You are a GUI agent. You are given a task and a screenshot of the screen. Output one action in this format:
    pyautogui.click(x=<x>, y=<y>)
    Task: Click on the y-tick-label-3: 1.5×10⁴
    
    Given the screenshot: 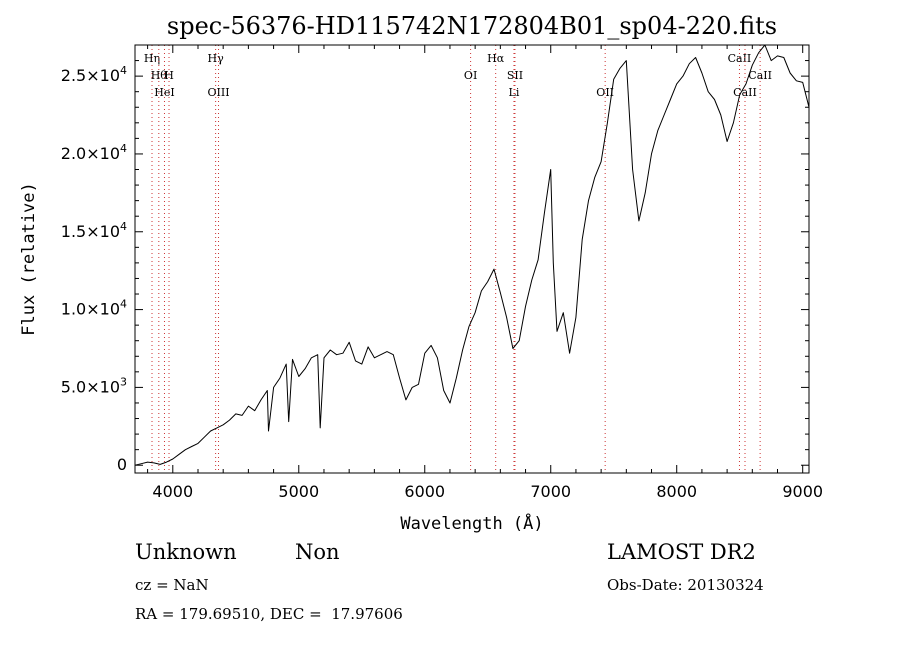 What is the action you would take?
    pyautogui.click(x=94, y=230)
    